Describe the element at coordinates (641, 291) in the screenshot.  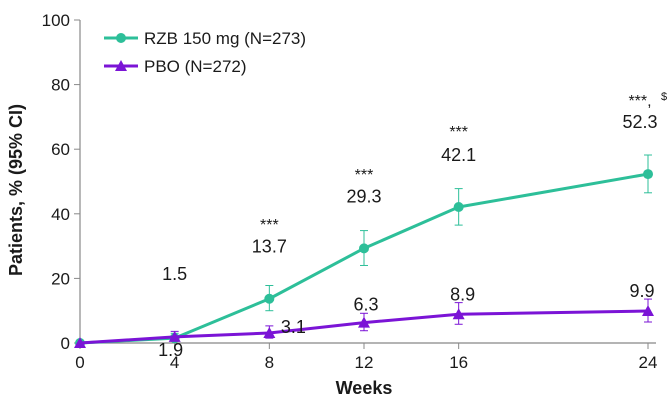
I see `data-label-pbo: 9.9` at that location.